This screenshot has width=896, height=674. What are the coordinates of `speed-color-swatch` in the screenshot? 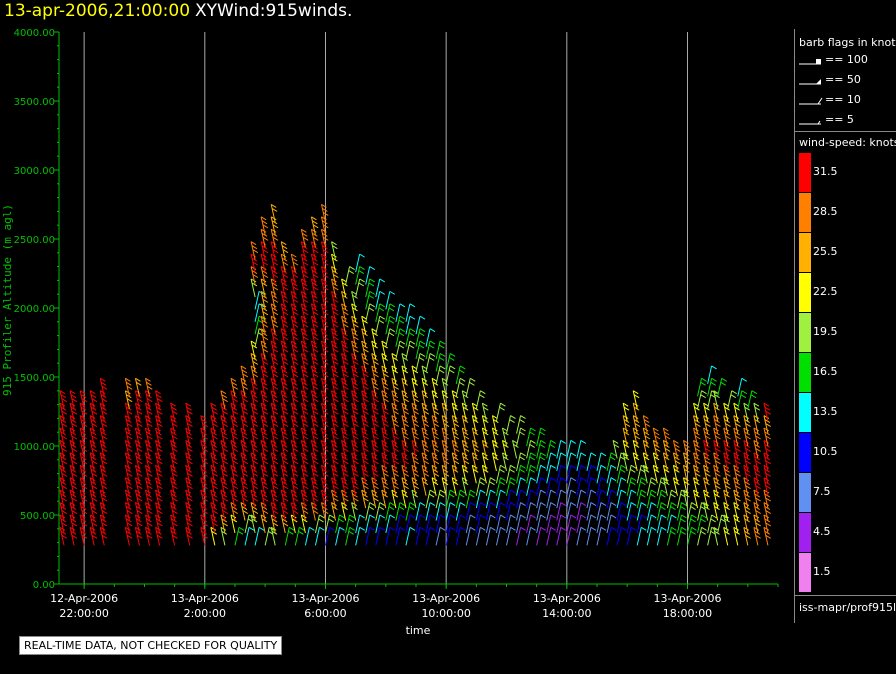 It's located at (805, 452).